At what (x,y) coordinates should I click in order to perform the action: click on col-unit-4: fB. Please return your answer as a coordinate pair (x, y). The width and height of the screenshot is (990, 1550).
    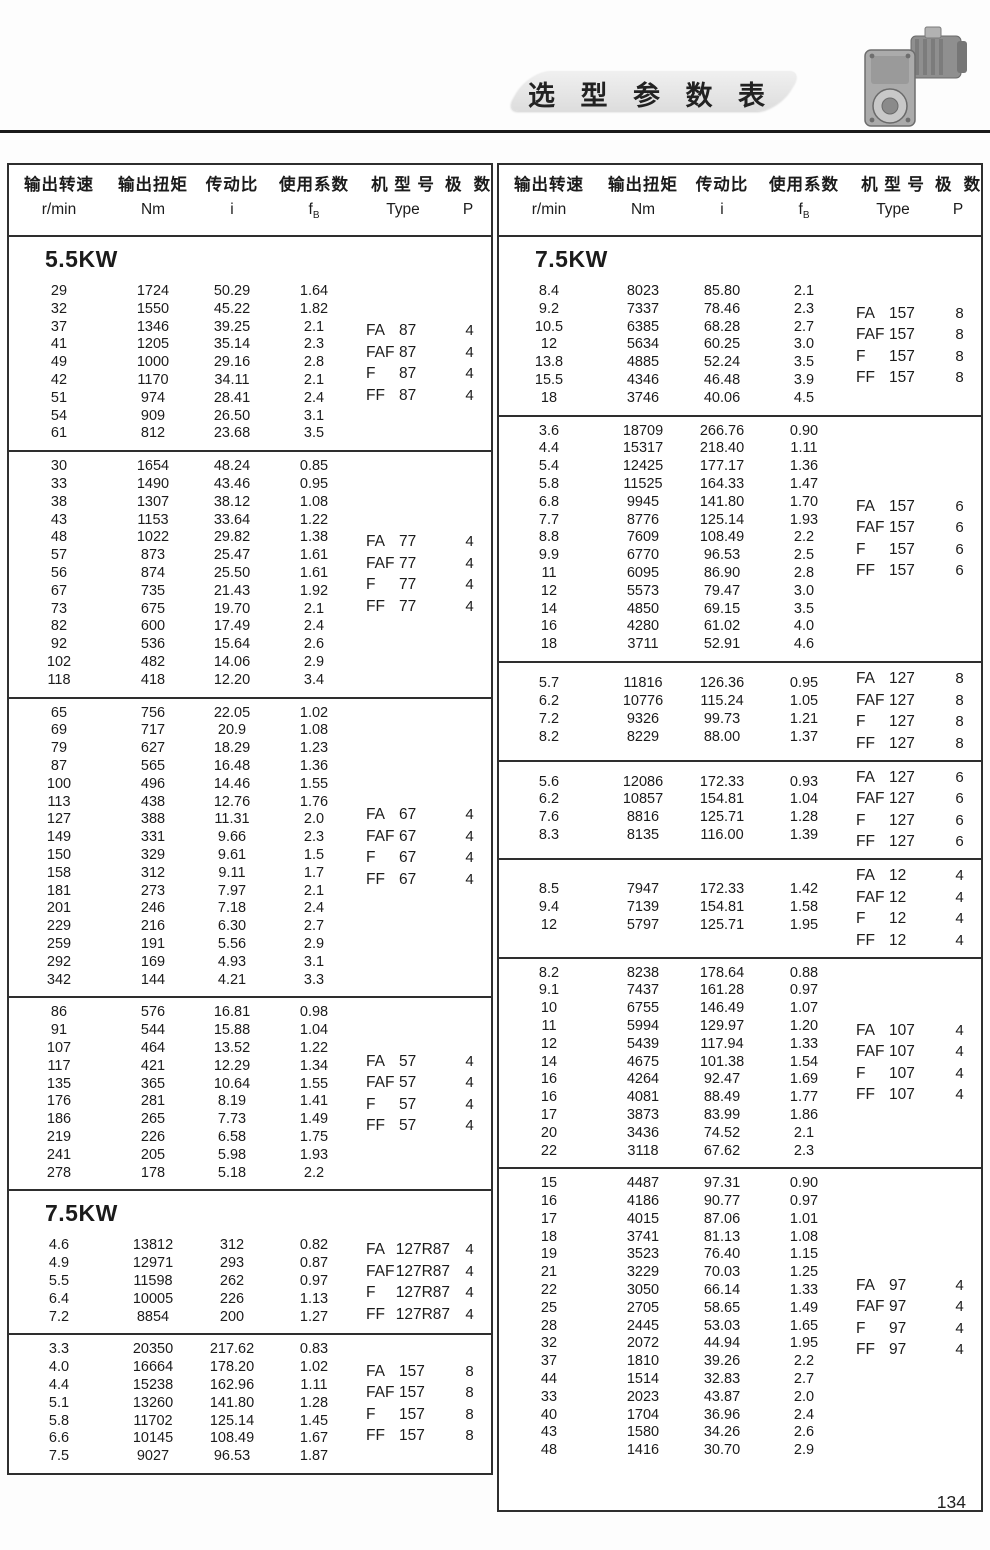
    Looking at the image, I should click on (314, 211).